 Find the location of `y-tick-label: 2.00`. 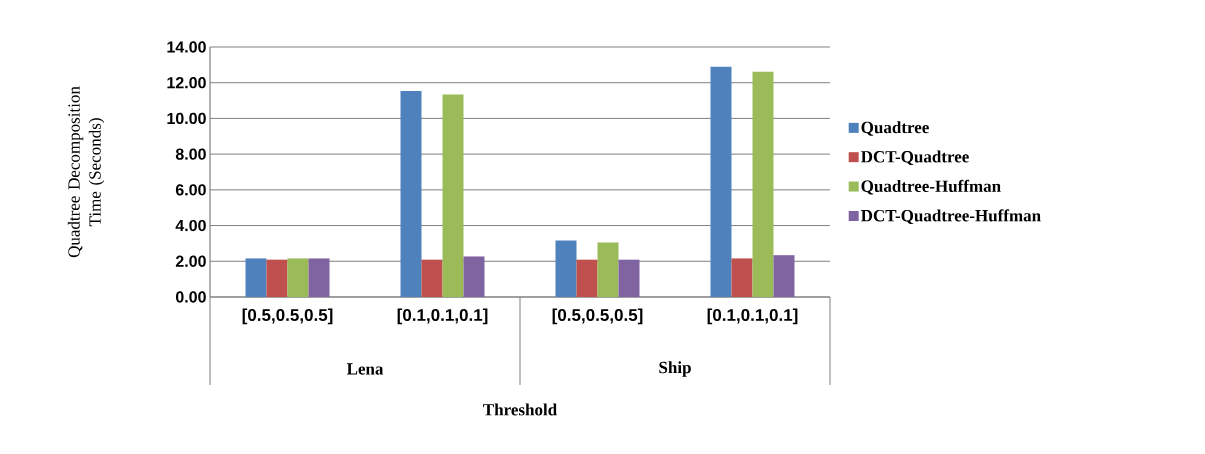

y-tick-label: 2.00 is located at coordinates (190, 261).